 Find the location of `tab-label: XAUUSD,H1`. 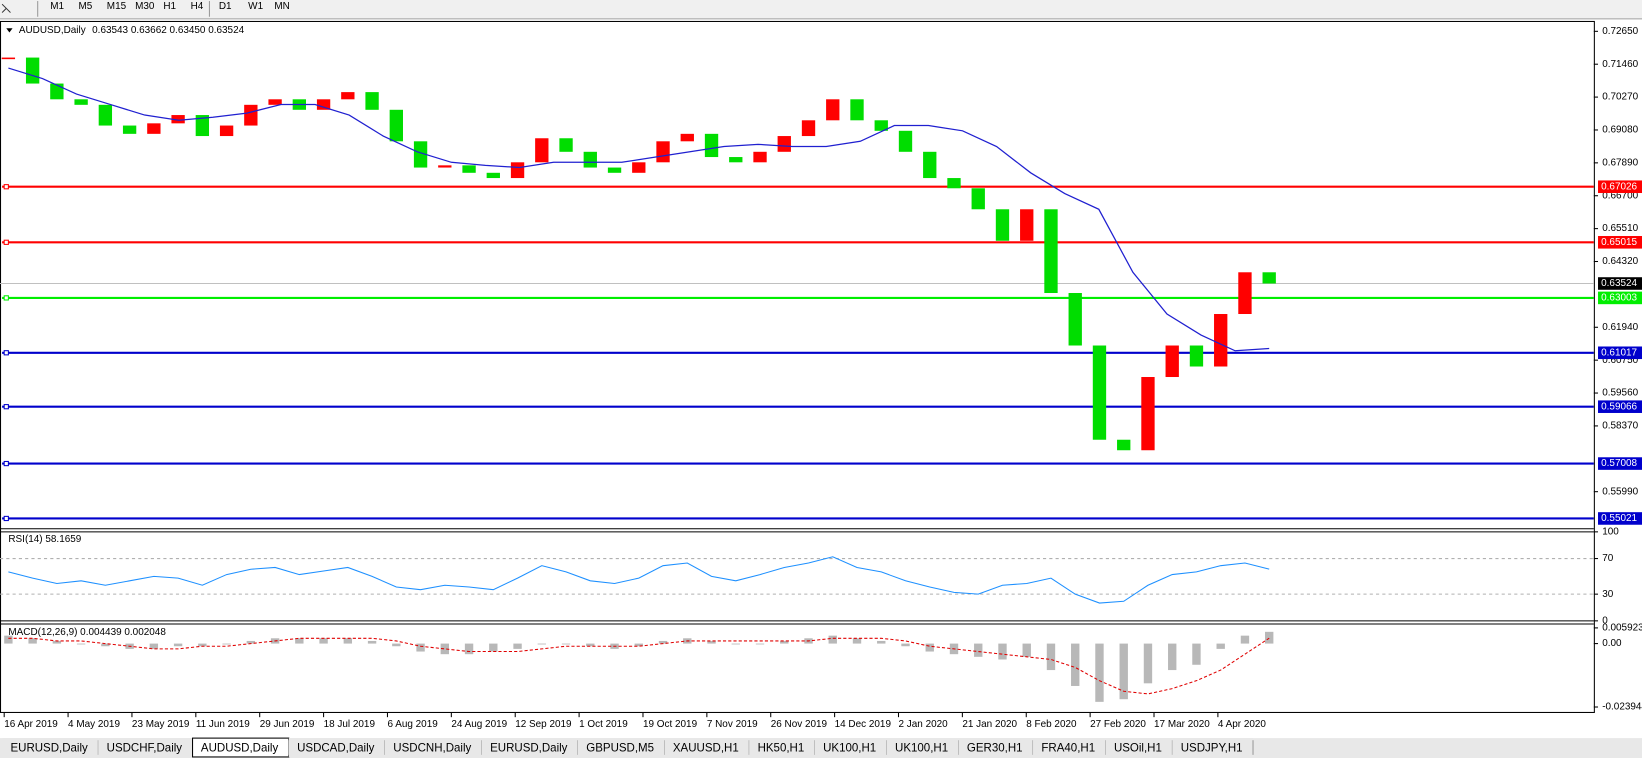

tab-label: XAUUSD,H1 is located at coordinates (706, 749).